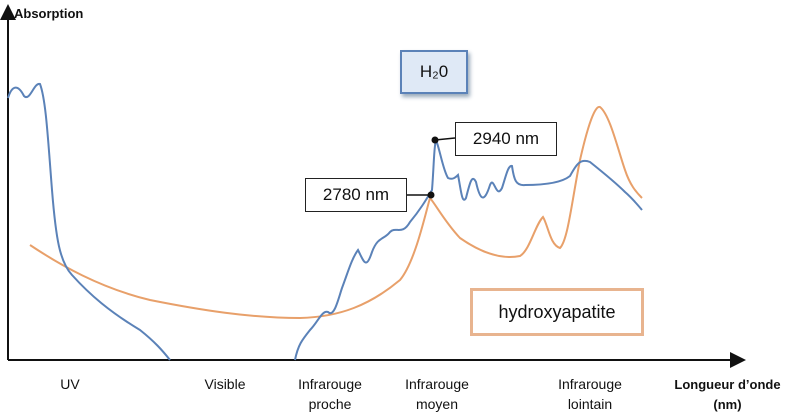  What do you see at coordinates (356, 195) in the screenshot?
I see `peak-label: 2780 nm` at bounding box center [356, 195].